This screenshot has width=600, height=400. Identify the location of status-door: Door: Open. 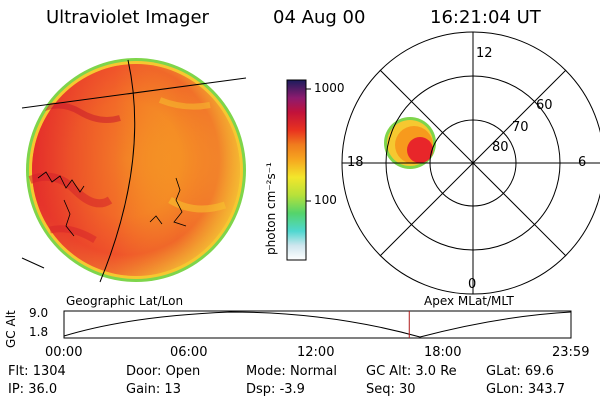
(163, 371).